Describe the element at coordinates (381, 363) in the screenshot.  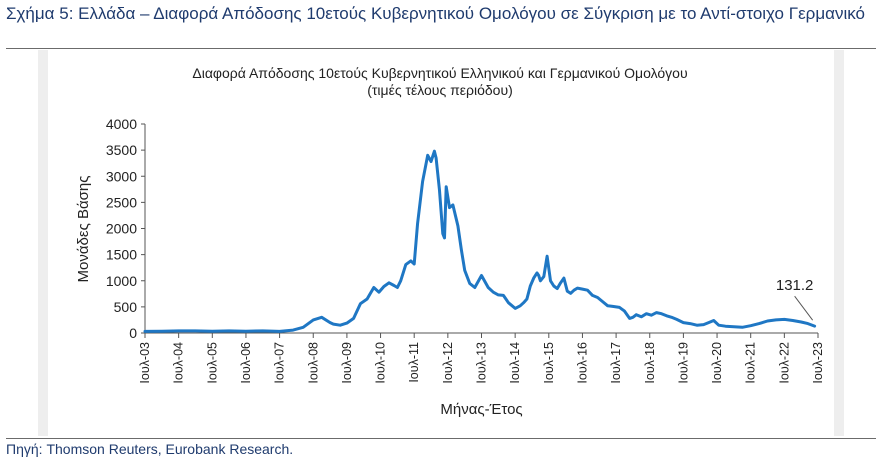
I see `x-tick-label: Ιουλ-10` at that location.